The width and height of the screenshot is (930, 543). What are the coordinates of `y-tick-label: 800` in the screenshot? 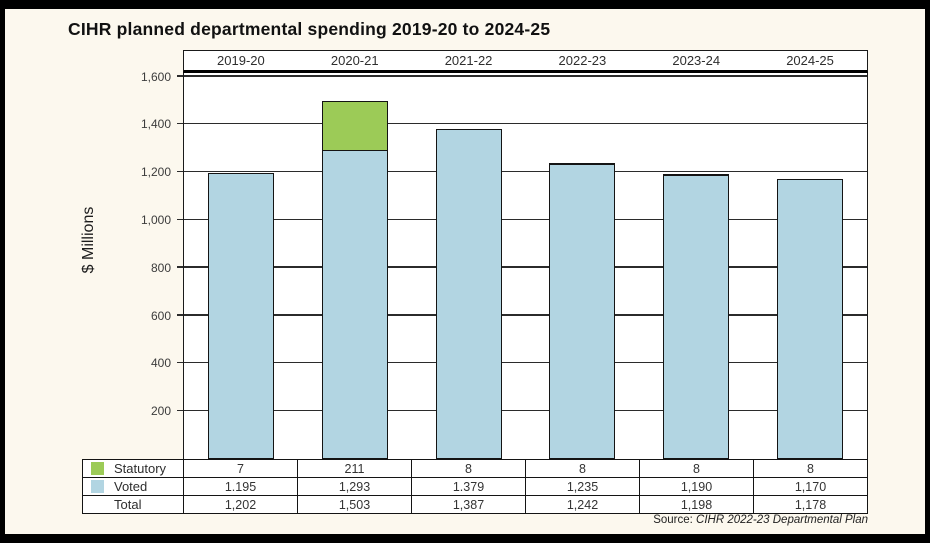 It's located at (160, 267).